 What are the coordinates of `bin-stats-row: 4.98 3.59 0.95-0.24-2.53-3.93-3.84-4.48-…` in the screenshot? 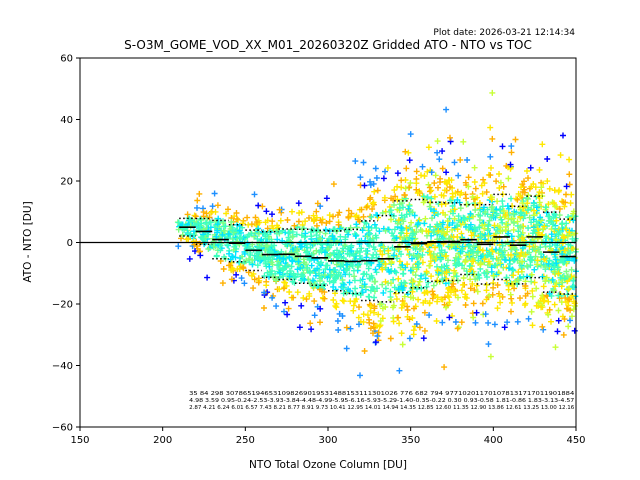 It's located at (381, 401).